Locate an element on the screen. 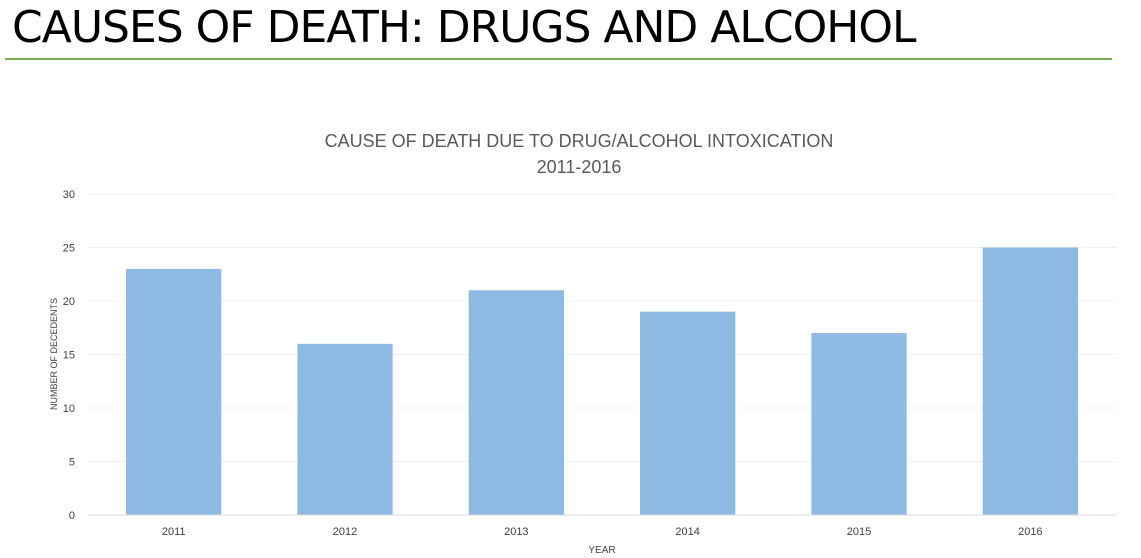 This screenshot has height=558, width=1141. bar-2012 is located at coordinates (345, 429).